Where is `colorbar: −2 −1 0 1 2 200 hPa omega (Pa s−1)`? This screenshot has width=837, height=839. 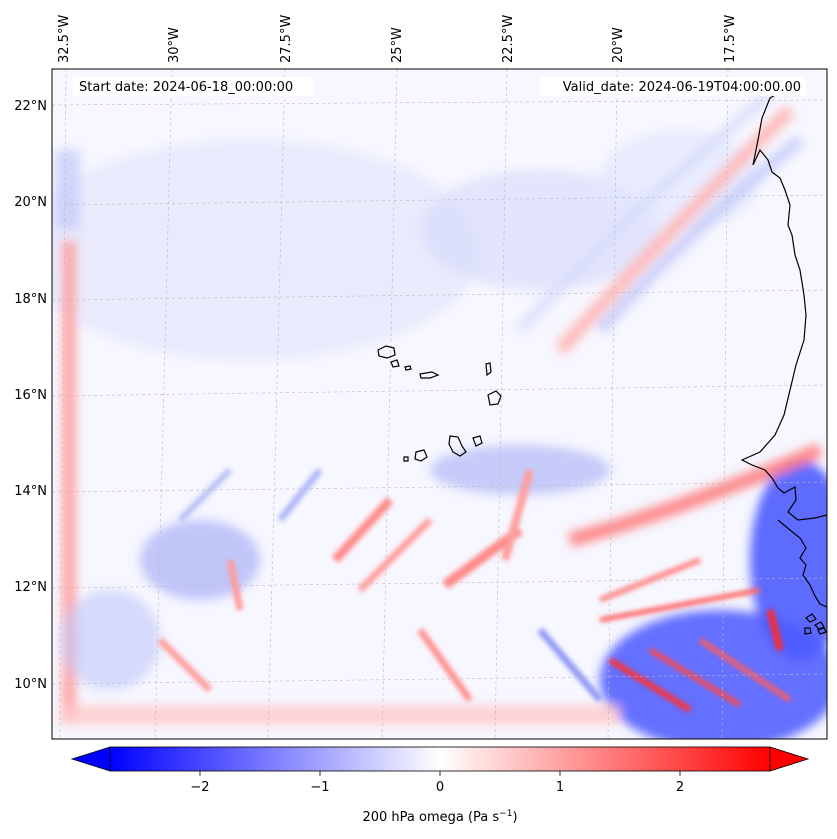
colorbar: −2 −1 0 1 2 200 hPa omega (Pa s−1) is located at coordinates (440, 785).